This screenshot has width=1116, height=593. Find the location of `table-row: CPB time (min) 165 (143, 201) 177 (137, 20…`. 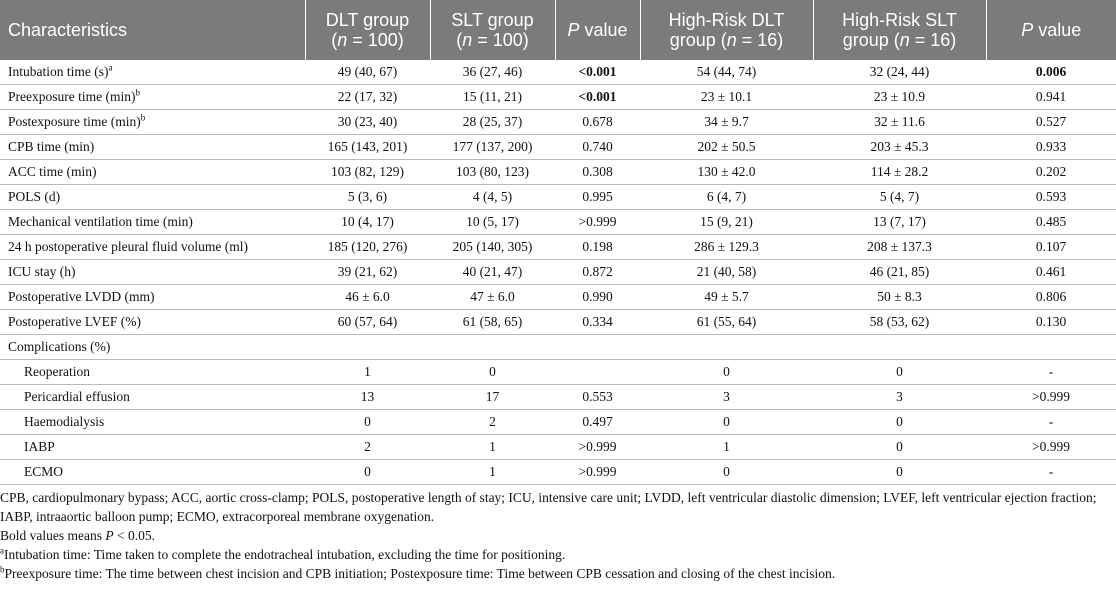

table-row: CPB time (min) 165 (143, 201) 177 (137, 20… is located at coordinates (558, 147).